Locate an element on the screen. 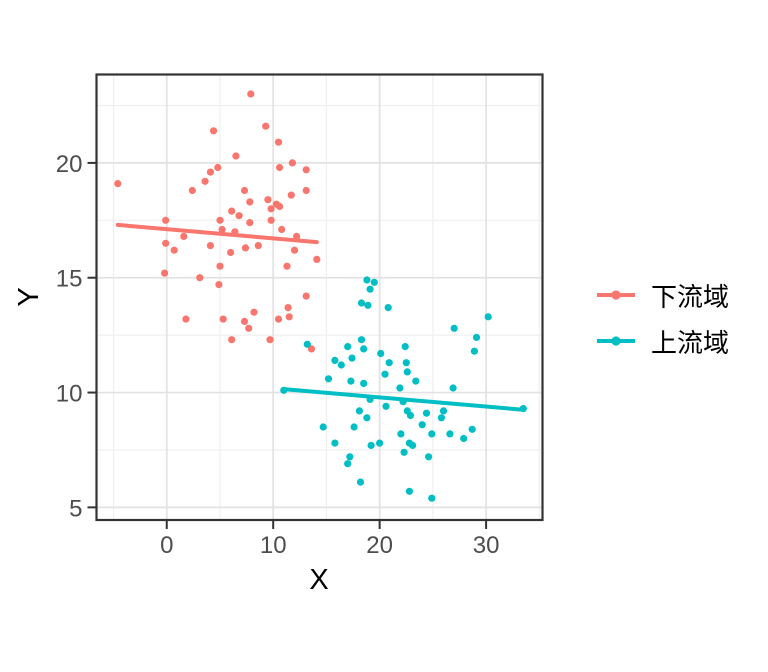 This screenshot has width=768, height=672. legend: 下流域 上流域 is located at coordinates (661, 318).